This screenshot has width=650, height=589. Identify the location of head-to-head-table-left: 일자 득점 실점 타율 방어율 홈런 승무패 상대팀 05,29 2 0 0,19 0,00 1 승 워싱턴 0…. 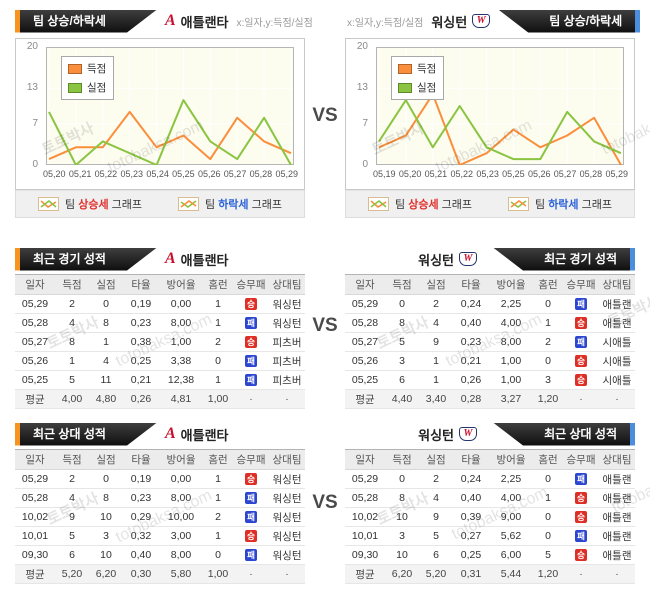
(160, 516).